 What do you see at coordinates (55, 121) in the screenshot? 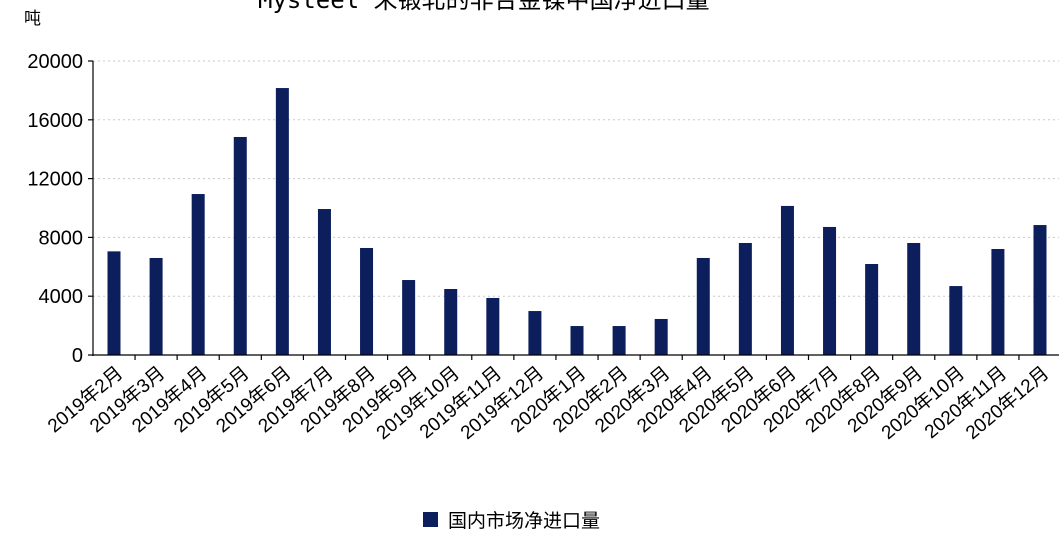
I see `y-tick-label: 16000` at bounding box center [55, 121].